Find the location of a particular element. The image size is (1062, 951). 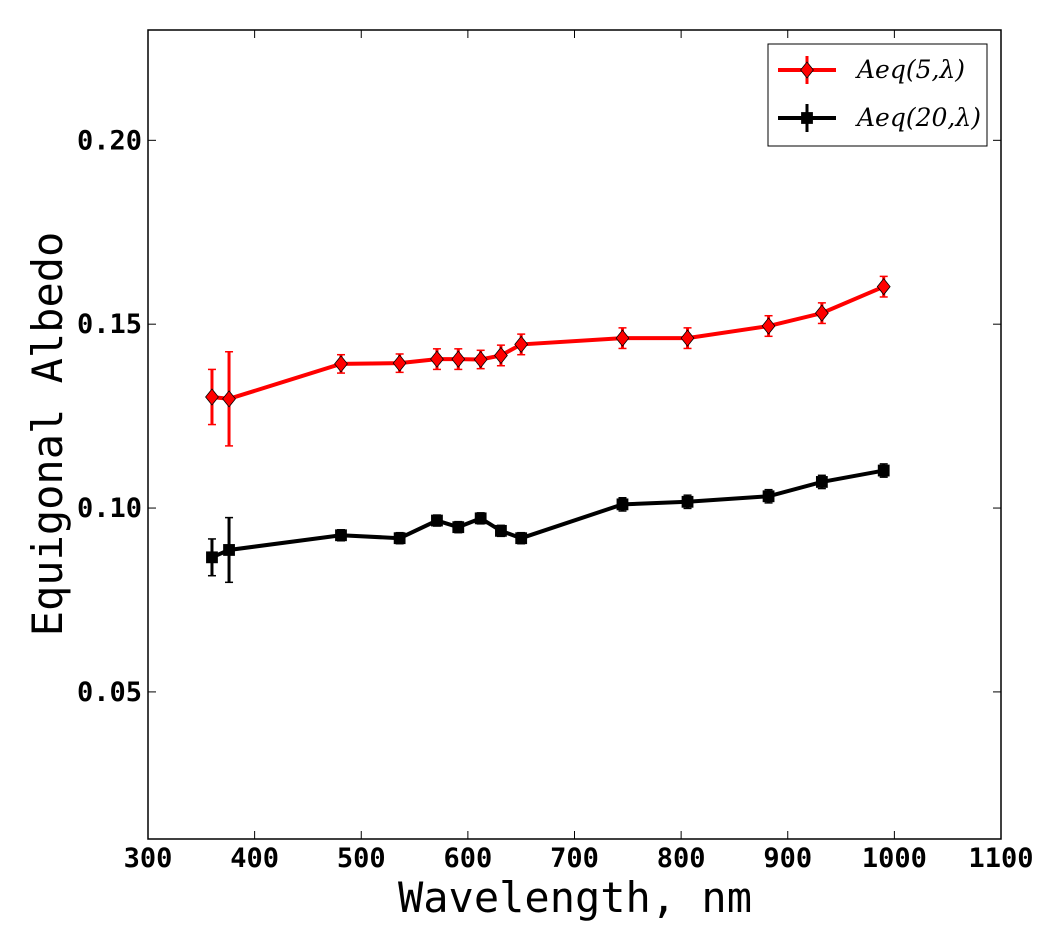

legend: Aeq(5,λ) Aeq(20,λ) is located at coordinates (877, 95).